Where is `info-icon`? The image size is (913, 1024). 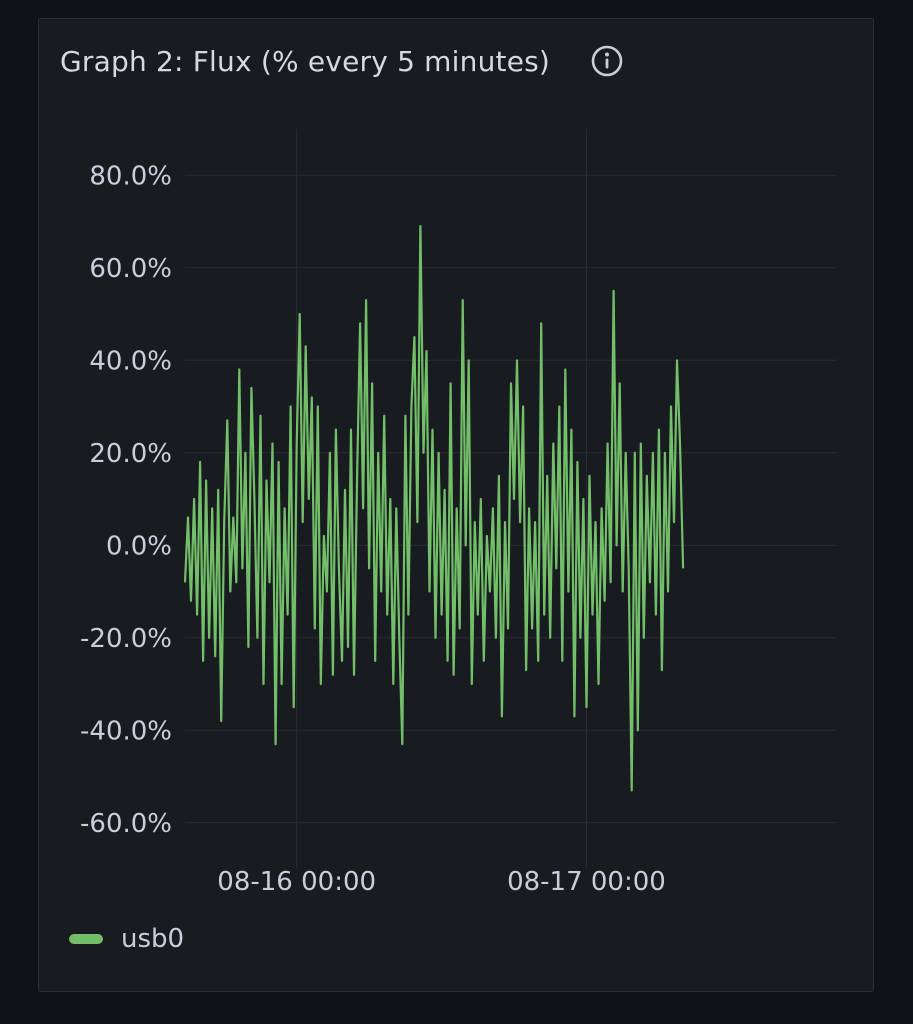
info-icon is located at coordinates (607, 61).